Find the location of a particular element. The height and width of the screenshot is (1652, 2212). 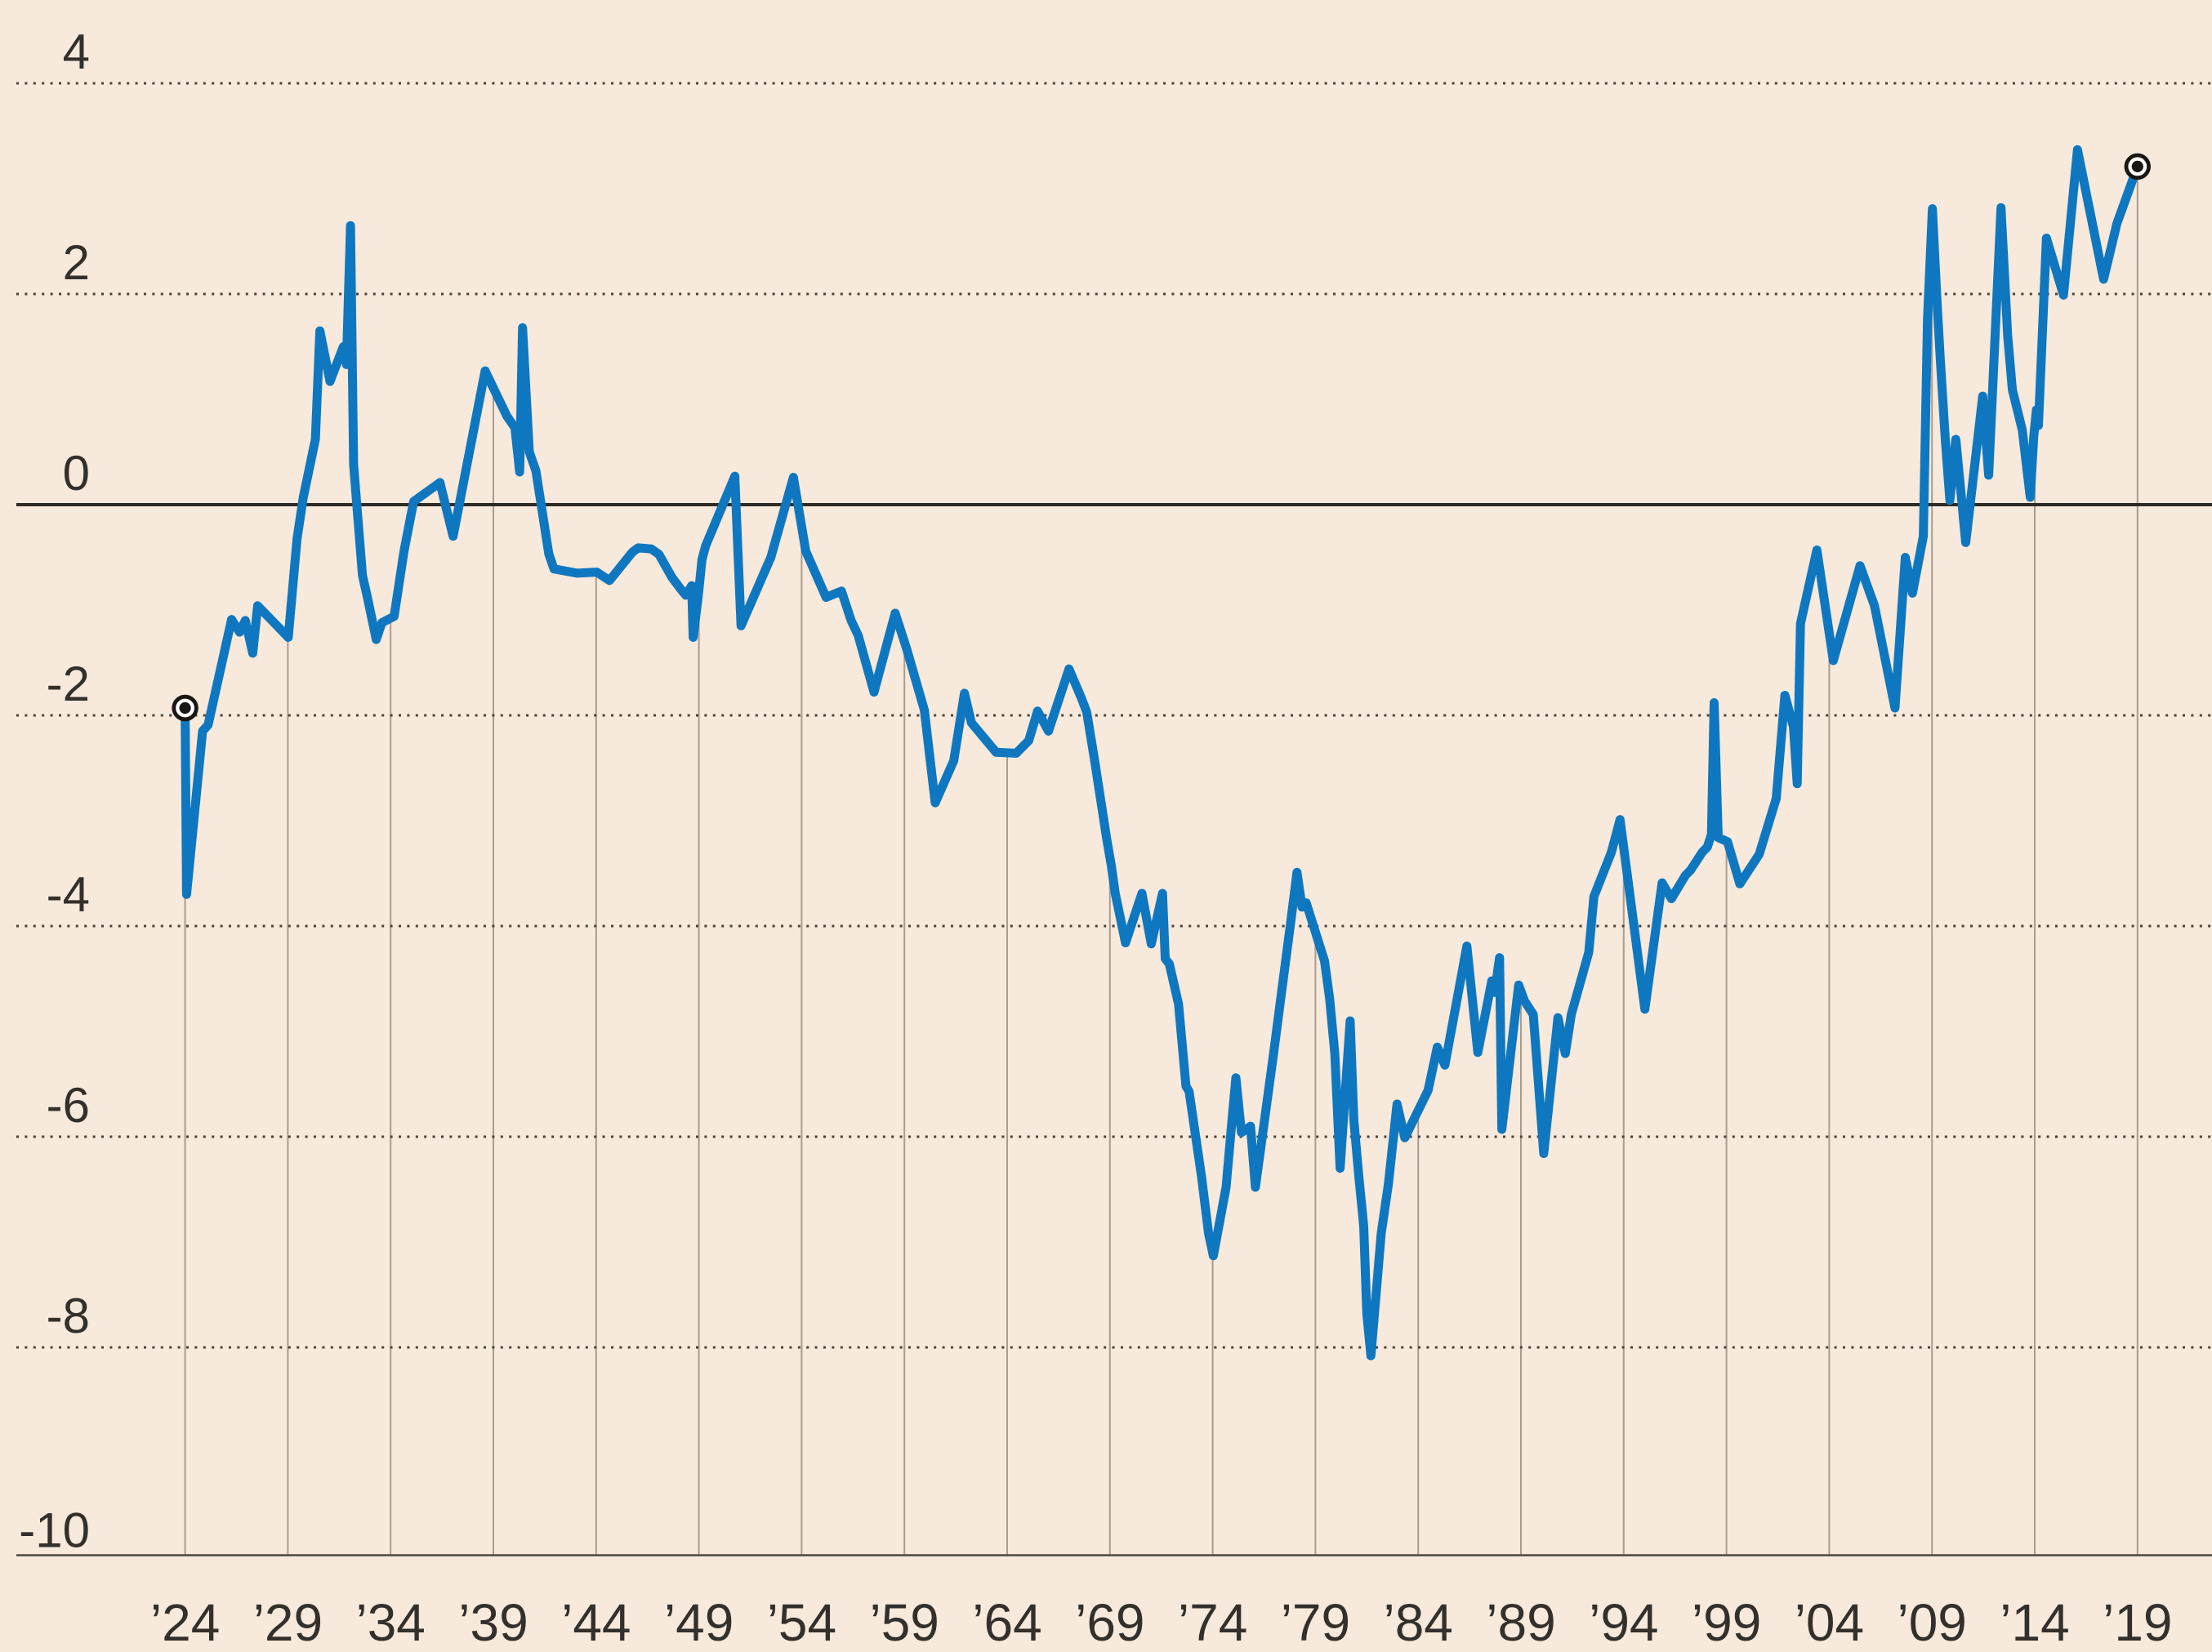

svg-text: ’39 is located at coordinates (493, 1622).